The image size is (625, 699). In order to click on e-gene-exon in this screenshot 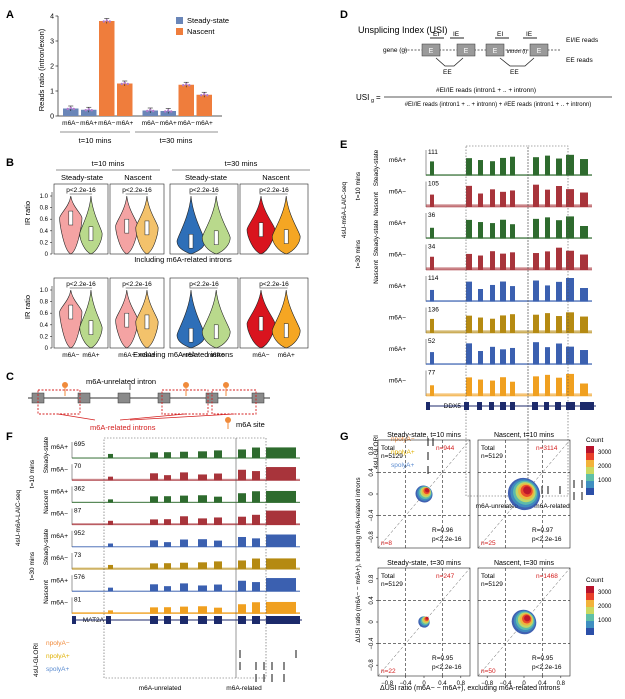, I will do `click(570, 406)`.